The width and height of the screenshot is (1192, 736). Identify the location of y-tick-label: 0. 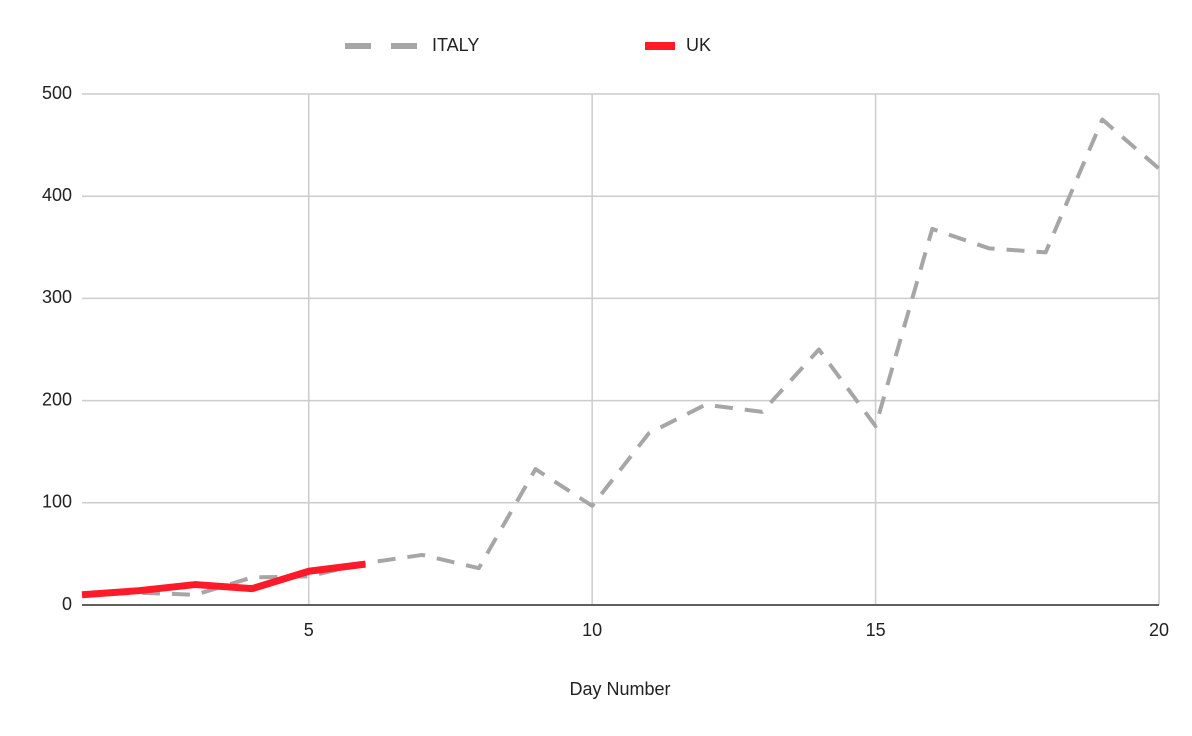
(67, 604).